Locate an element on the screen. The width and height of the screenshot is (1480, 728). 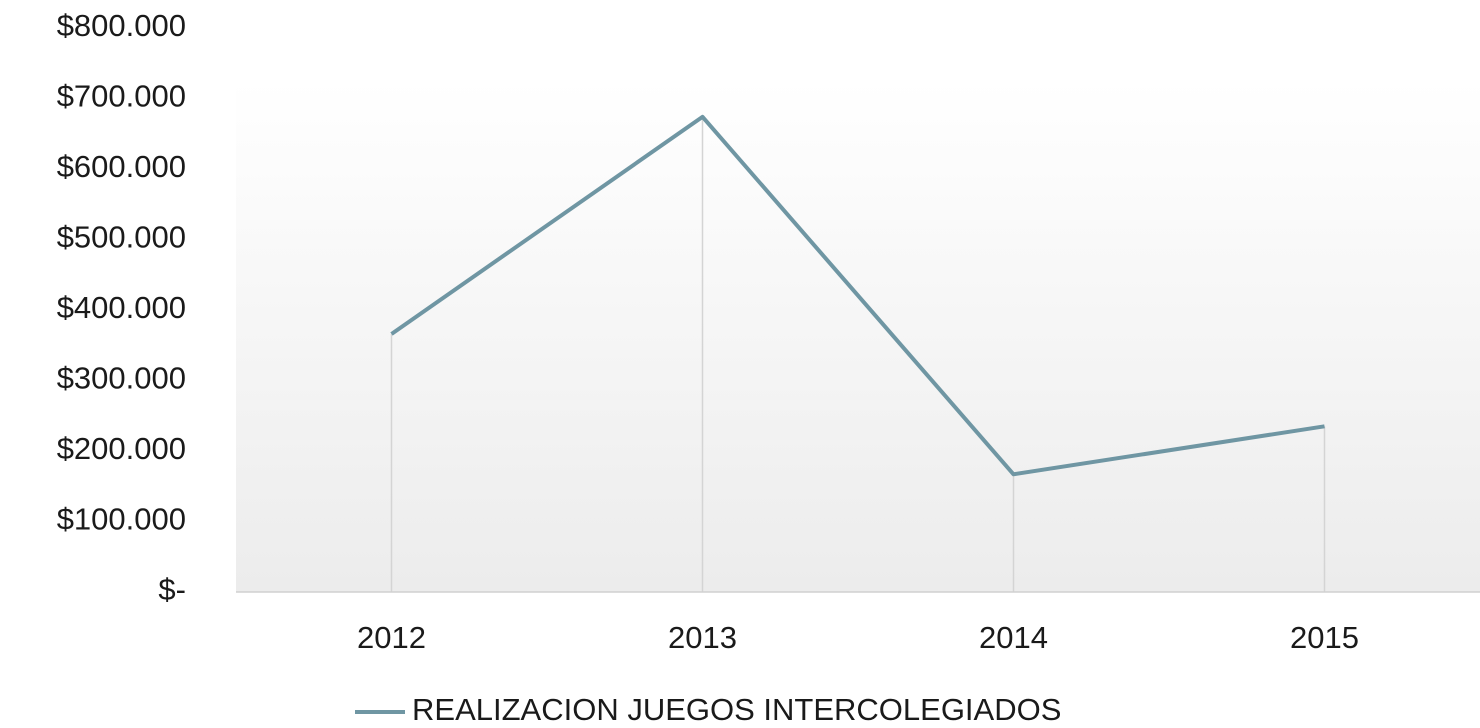
y-tick-label: $400.000 is located at coordinates (121, 307).